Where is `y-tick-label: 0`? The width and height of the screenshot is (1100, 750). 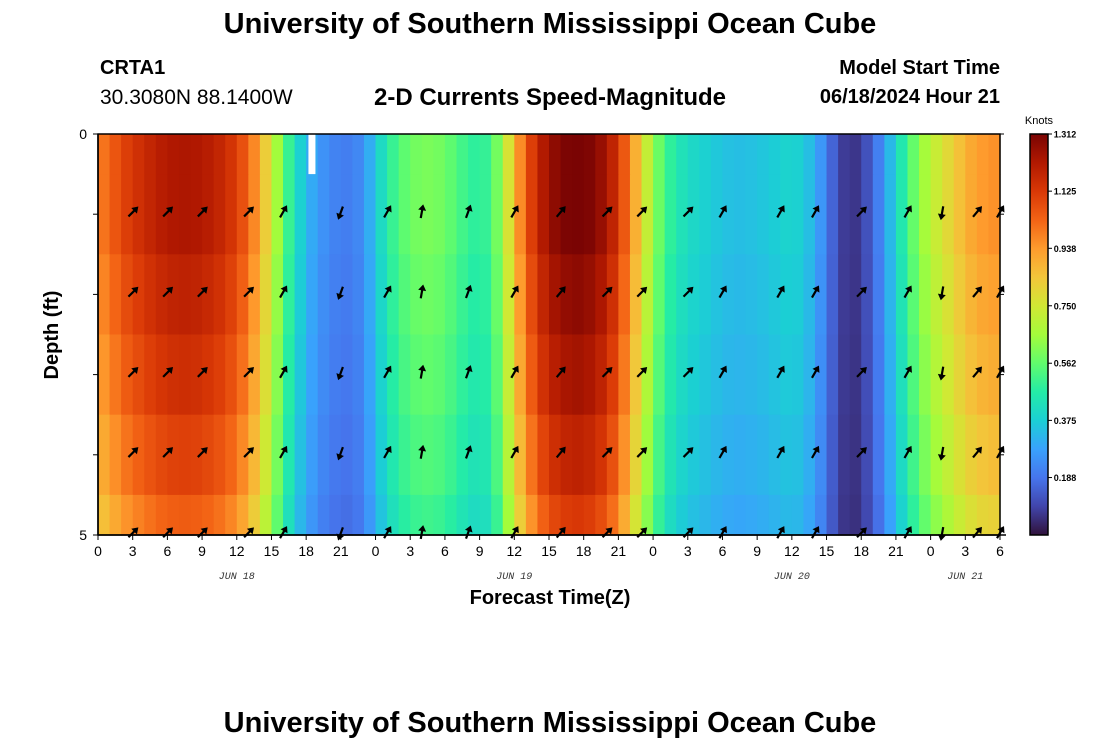
y-tick-label: 0 is located at coordinates (83, 134).